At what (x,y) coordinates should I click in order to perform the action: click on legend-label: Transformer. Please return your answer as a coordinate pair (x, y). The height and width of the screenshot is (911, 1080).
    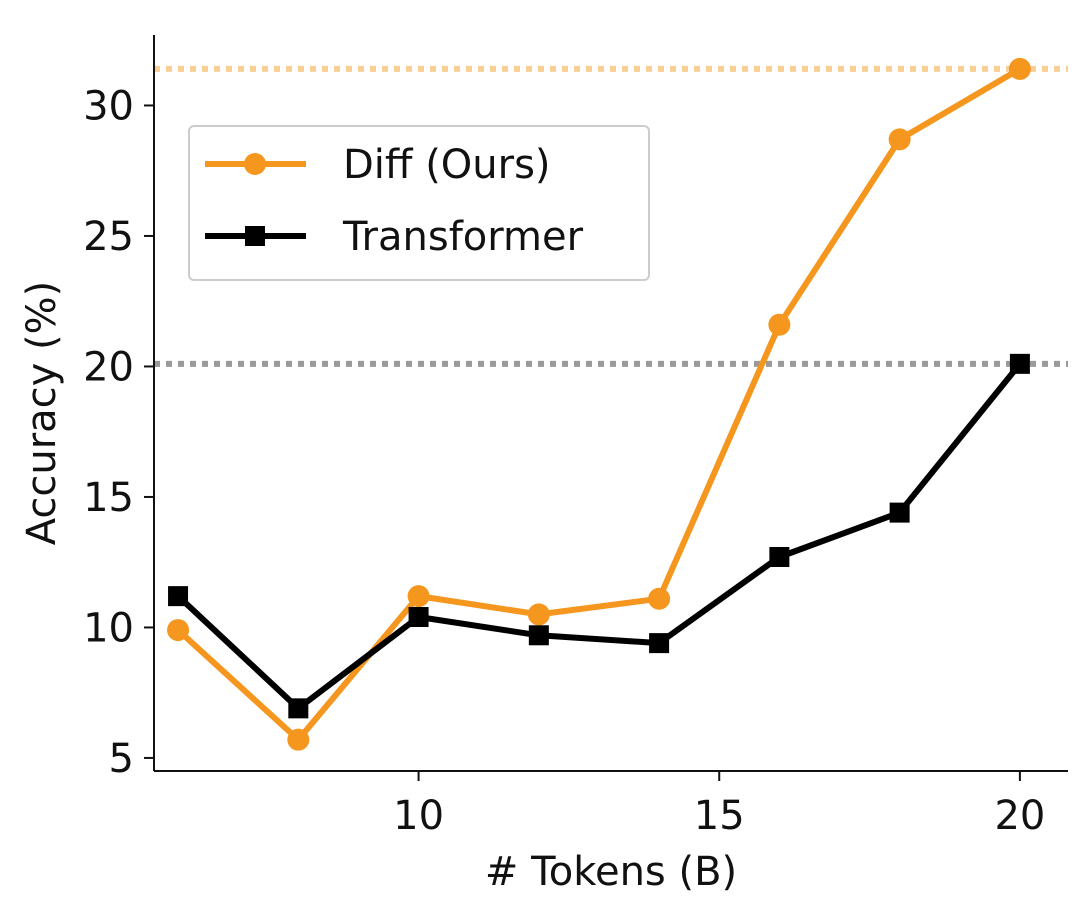
    Looking at the image, I should click on (463, 237).